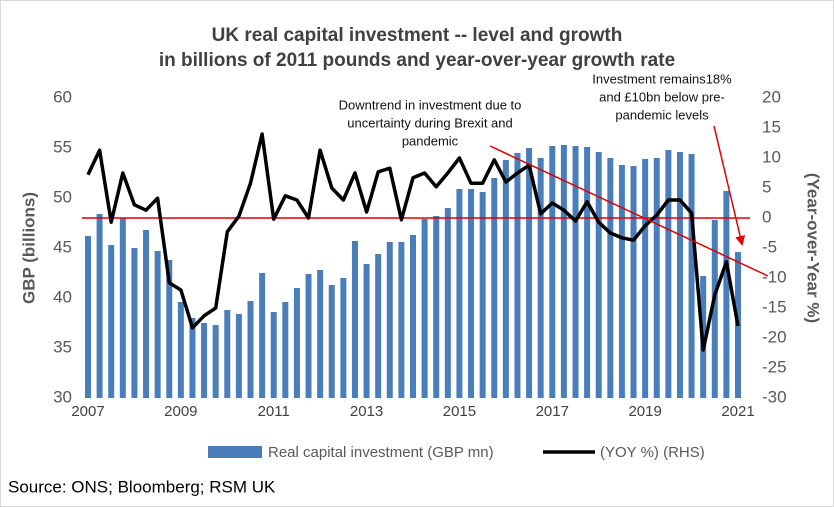 This screenshot has height=507, width=834. I want to click on annotation: and £10bn below pre-, so click(662, 96).